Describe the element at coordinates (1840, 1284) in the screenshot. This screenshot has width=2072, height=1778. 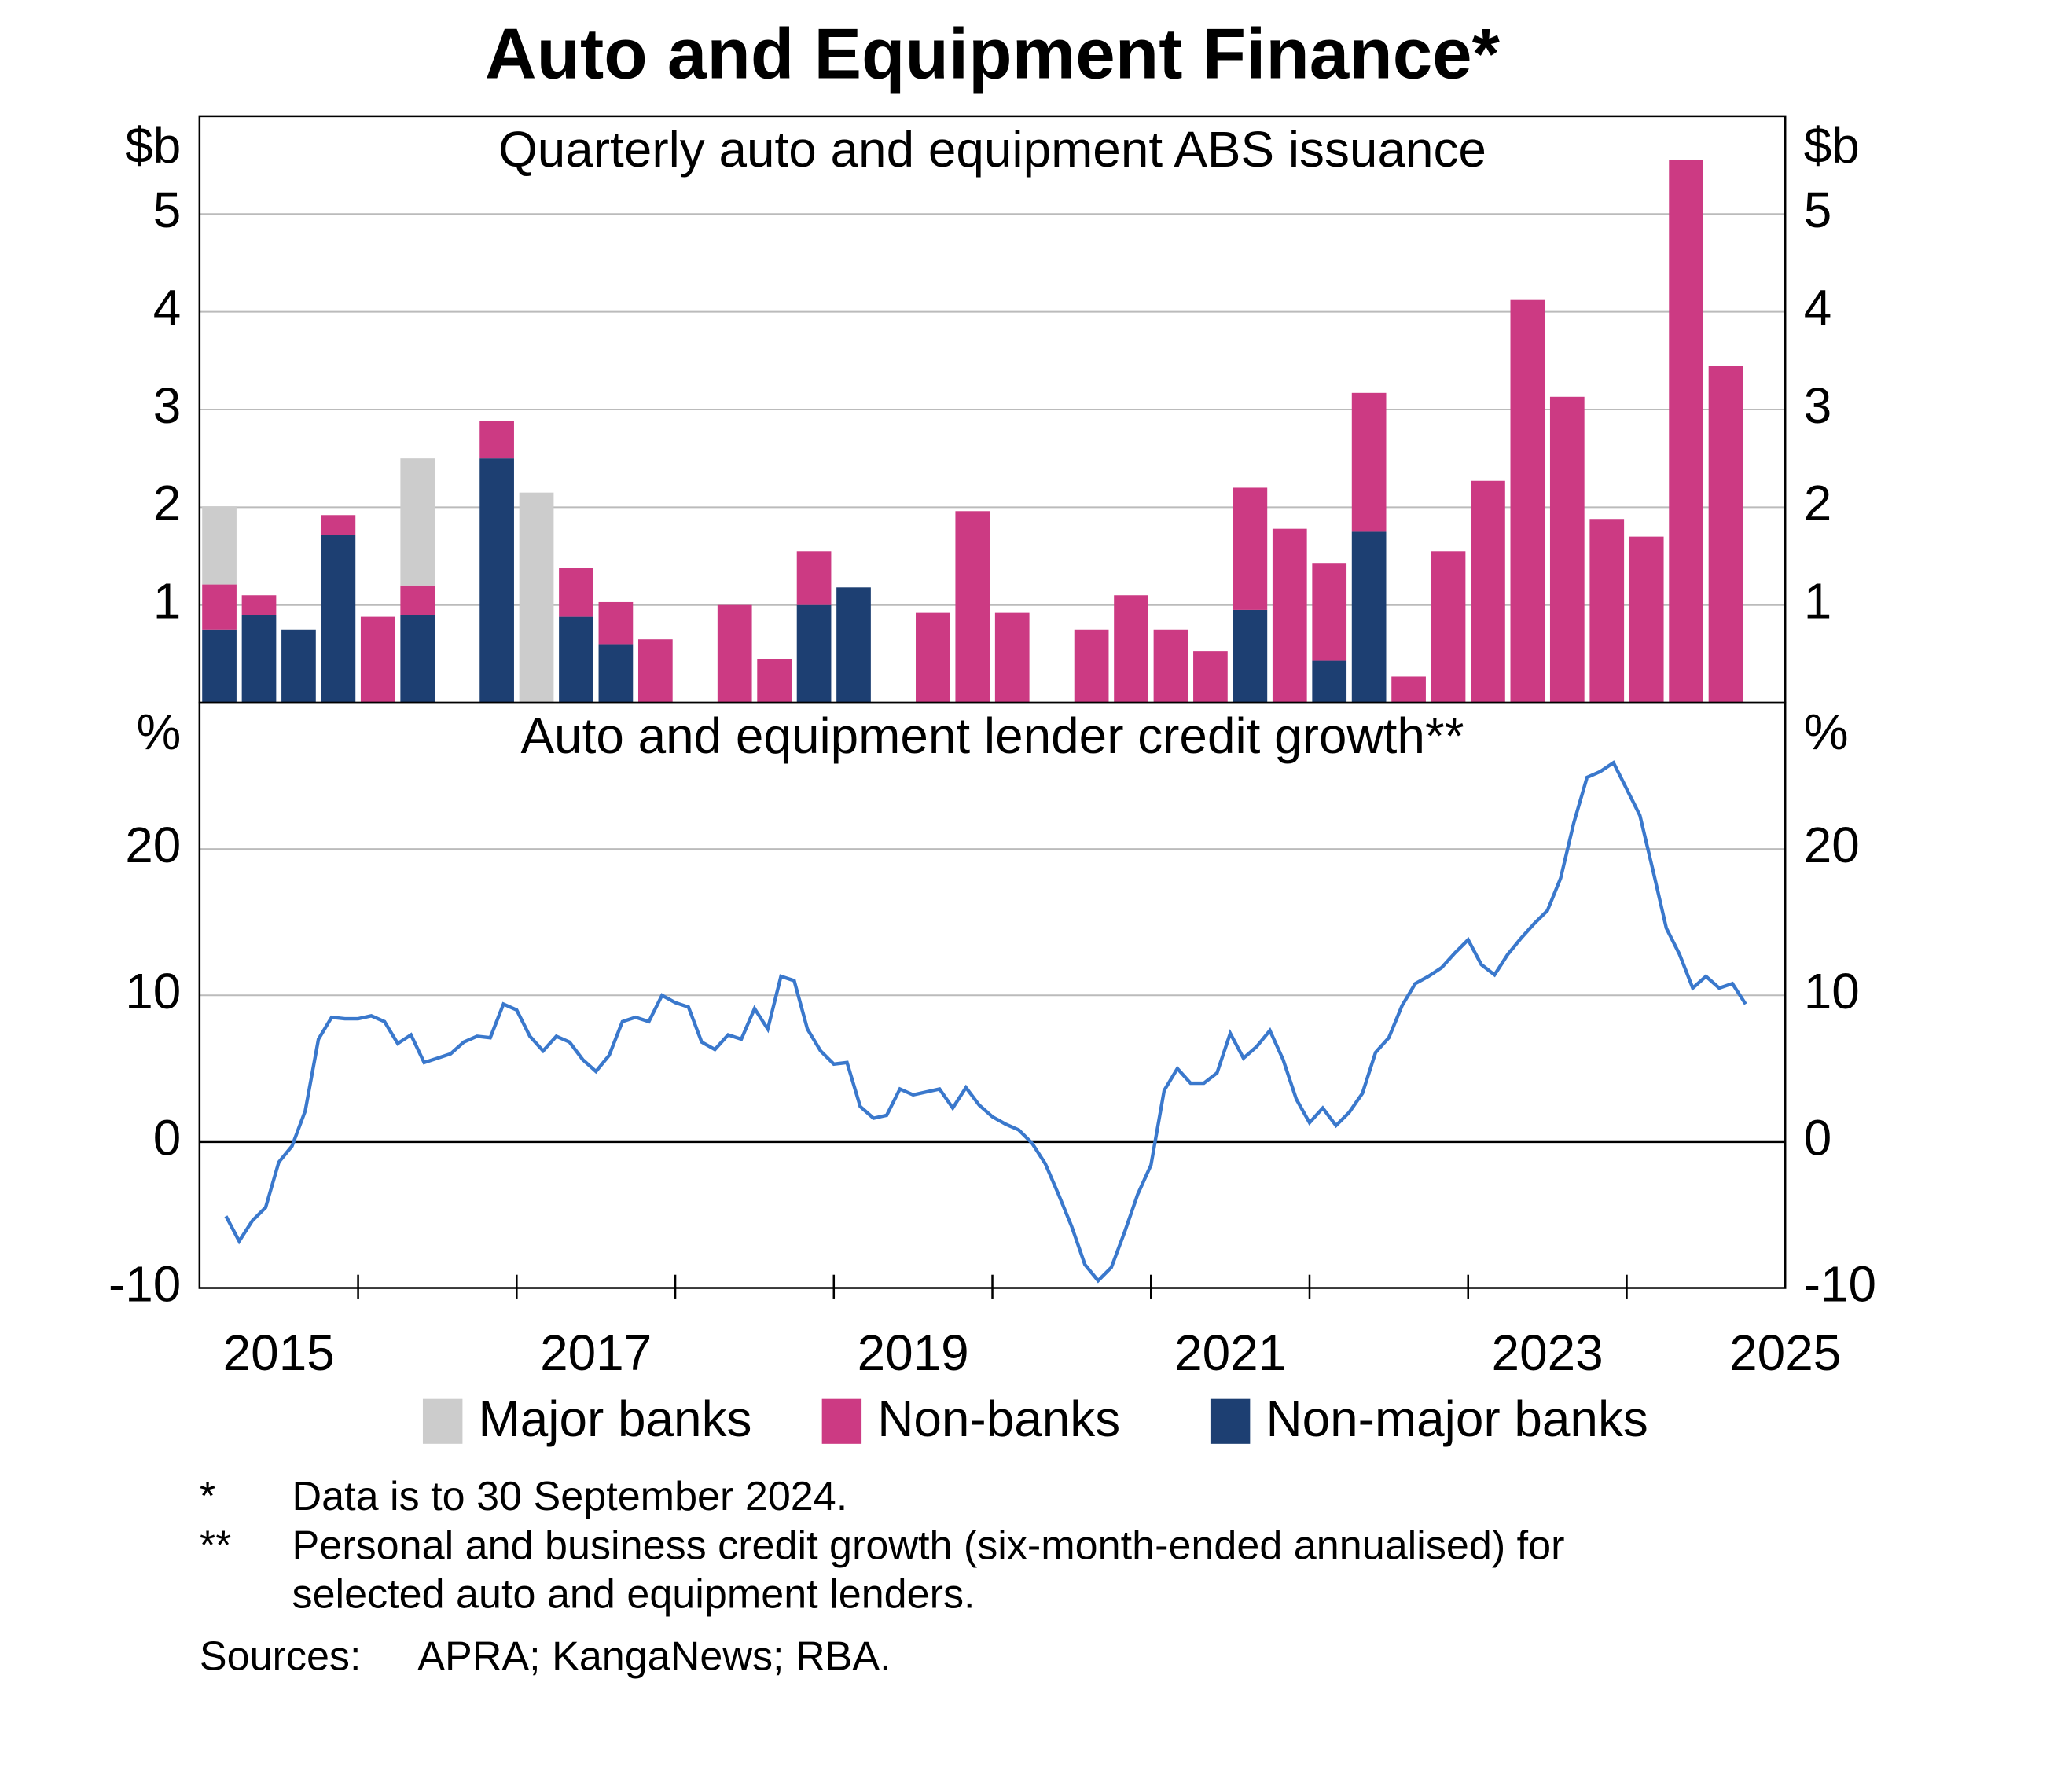
I see `y2-tick-label: -10` at that location.